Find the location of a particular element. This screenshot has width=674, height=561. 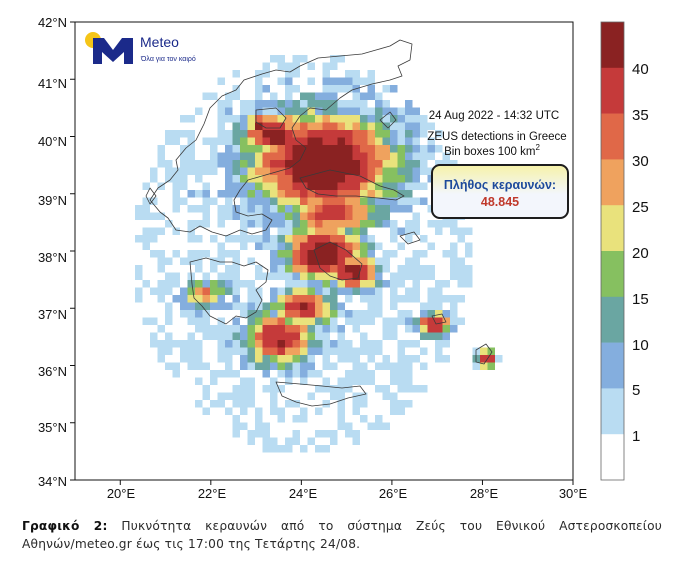

colorbar-tick-label: 25 is located at coordinates (640, 207).